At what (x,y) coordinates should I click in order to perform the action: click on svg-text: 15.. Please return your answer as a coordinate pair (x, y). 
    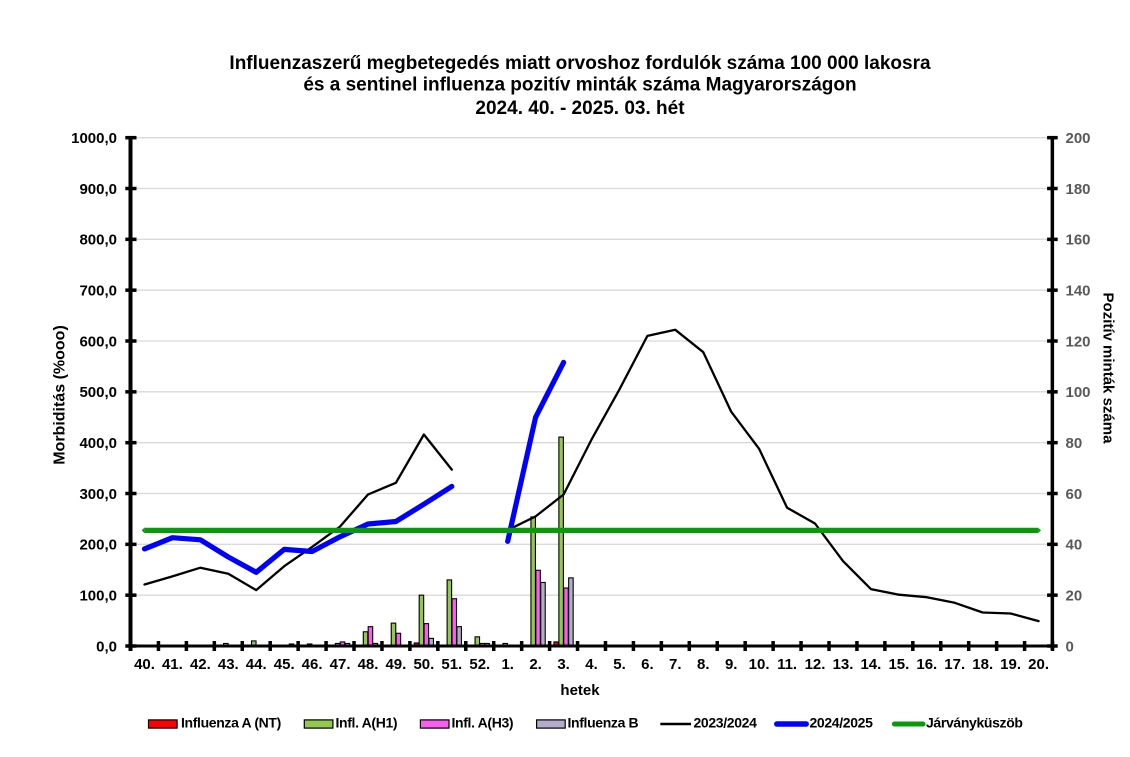
    Looking at the image, I should click on (898, 664).